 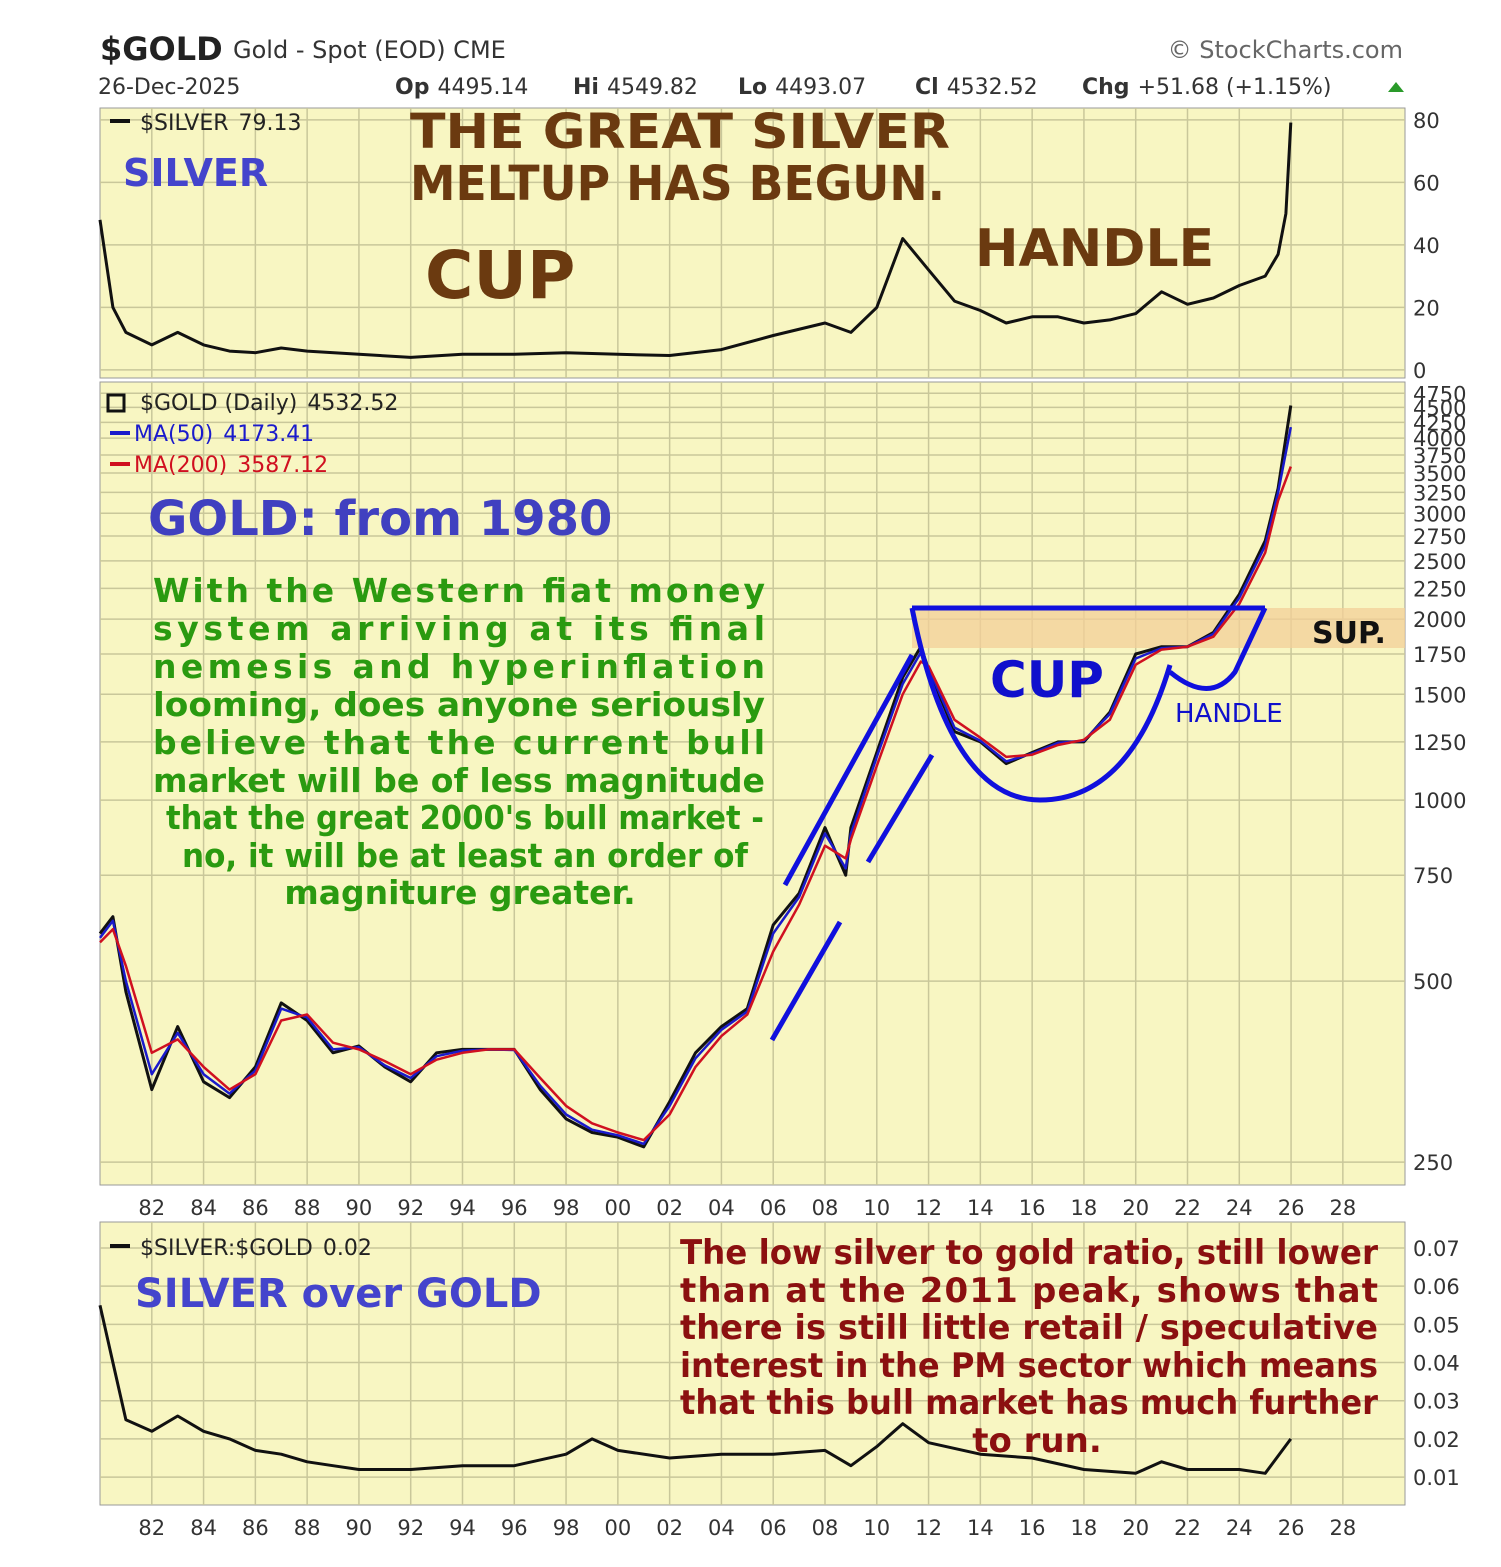 What do you see at coordinates (180, 465) in the screenshot?
I see `legend-name: MA(200)` at bounding box center [180, 465].